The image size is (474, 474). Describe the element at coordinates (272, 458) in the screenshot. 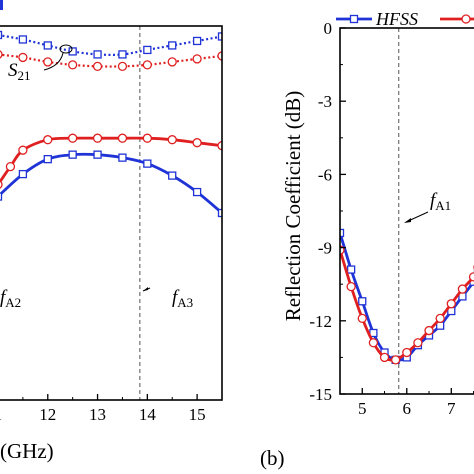

I see `panel-label-b: (b)` at that location.